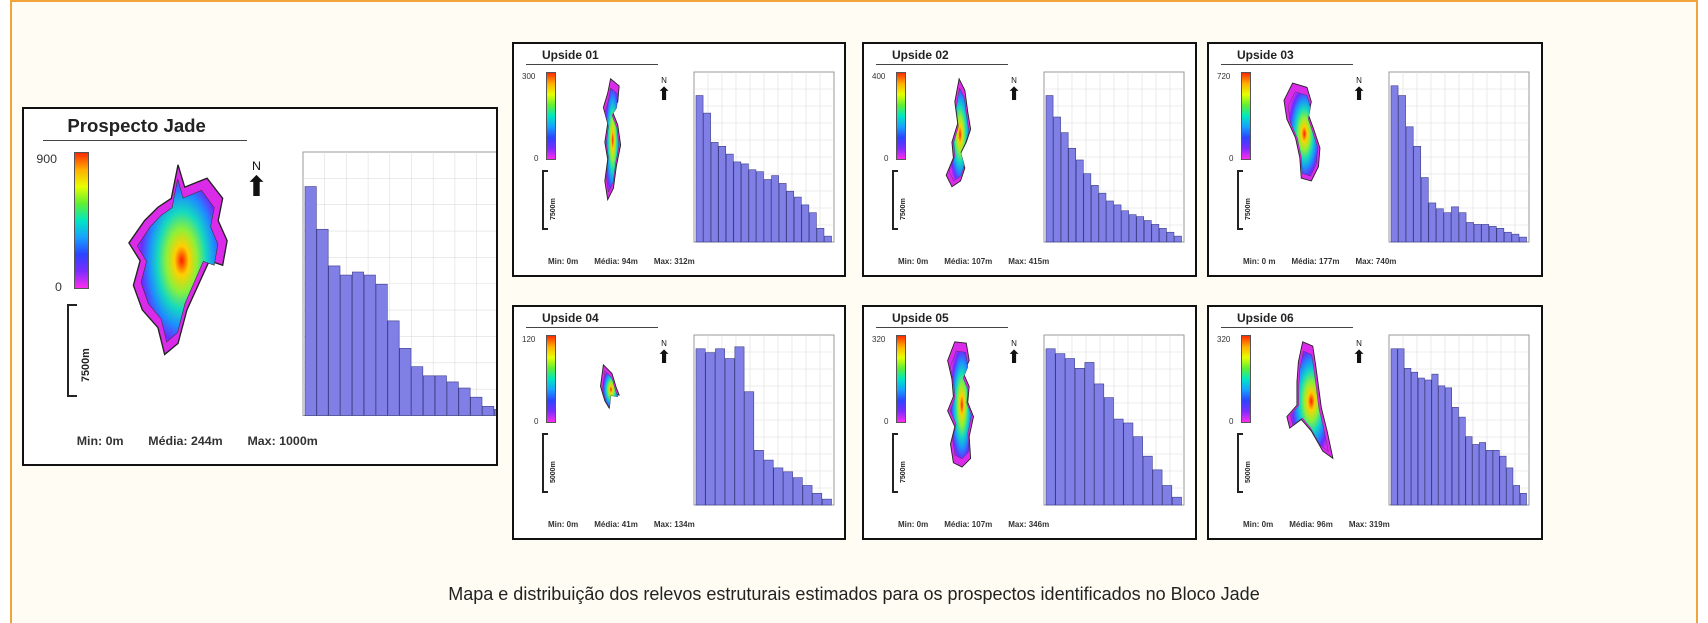 The width and height of the screenshot is (1708, 623). Describe the element at coordinates (1029, 524) in the screenshot. I see `stat-max: Max: 346m` at that location.